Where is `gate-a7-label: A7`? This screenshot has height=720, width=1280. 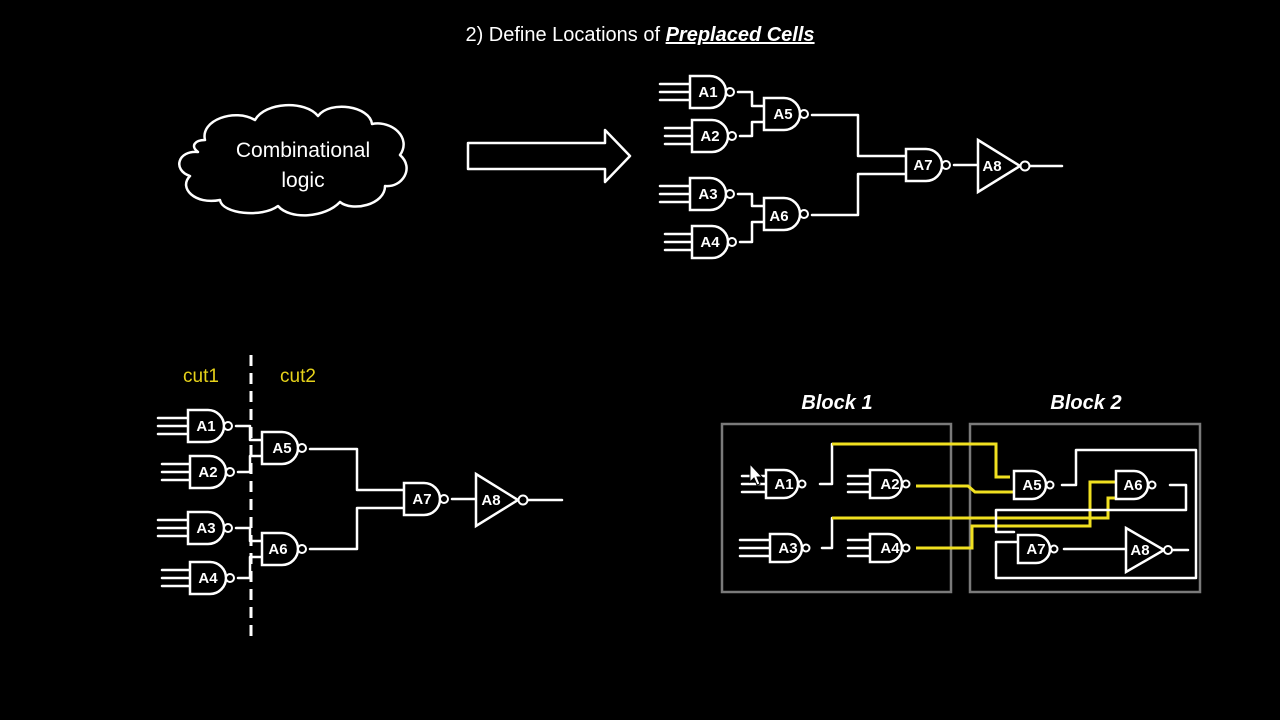
gate-a7-label: A7 is located at coordinates (922, 165).